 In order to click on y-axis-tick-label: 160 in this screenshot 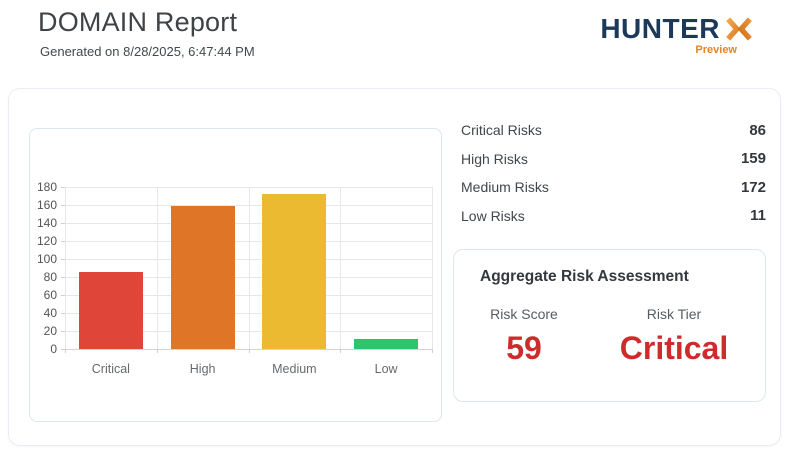, I will do `click(46, 205)`.